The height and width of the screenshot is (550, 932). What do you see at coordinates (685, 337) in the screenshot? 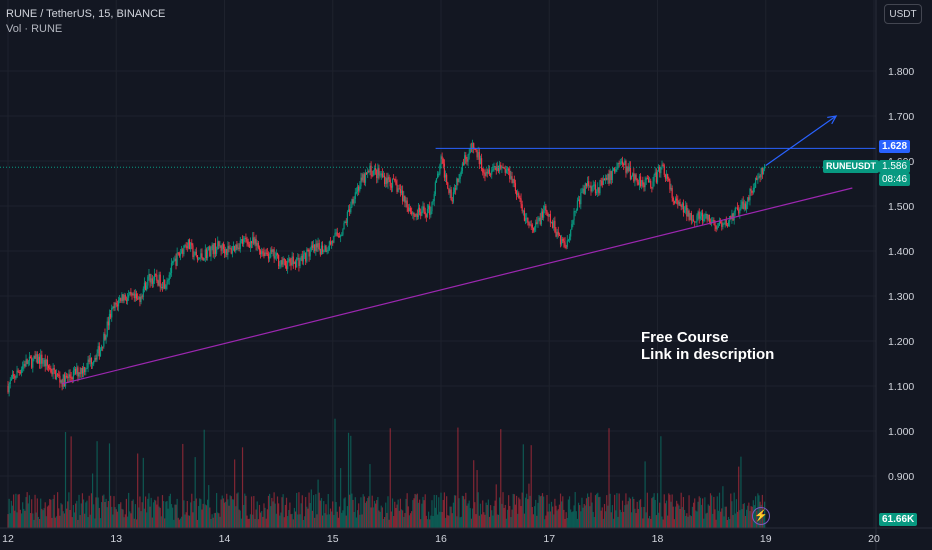
I see `annotation-line-1: Free Course` at bounding box center [685, 337].